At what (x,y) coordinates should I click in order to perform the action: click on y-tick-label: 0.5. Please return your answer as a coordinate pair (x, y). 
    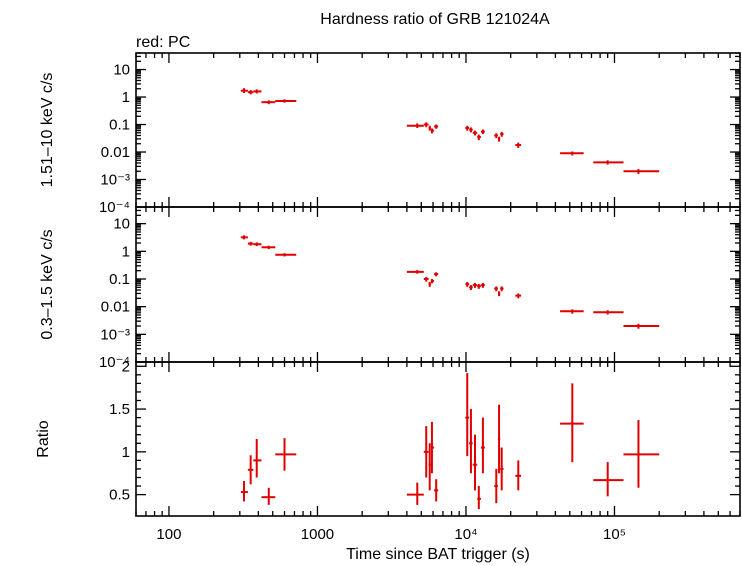
    Looking at the image, I should click on (119, 495).